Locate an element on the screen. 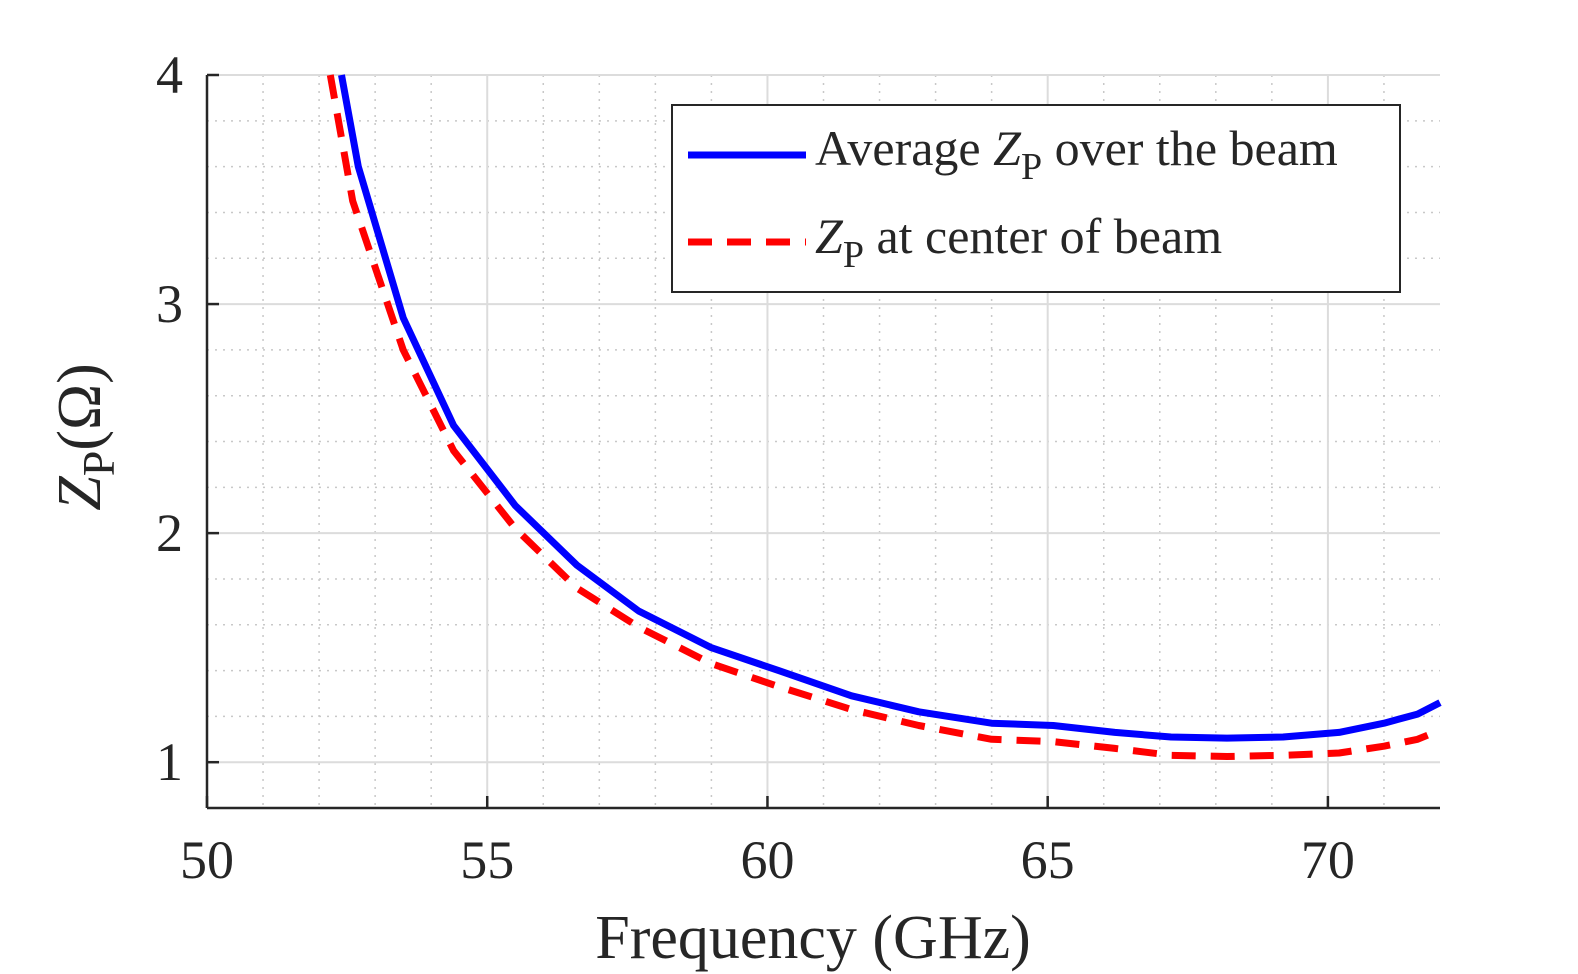 The width and height of the screenshot is (1578, 974). y-tick-label: 4 is located at coordinates (169, 75).